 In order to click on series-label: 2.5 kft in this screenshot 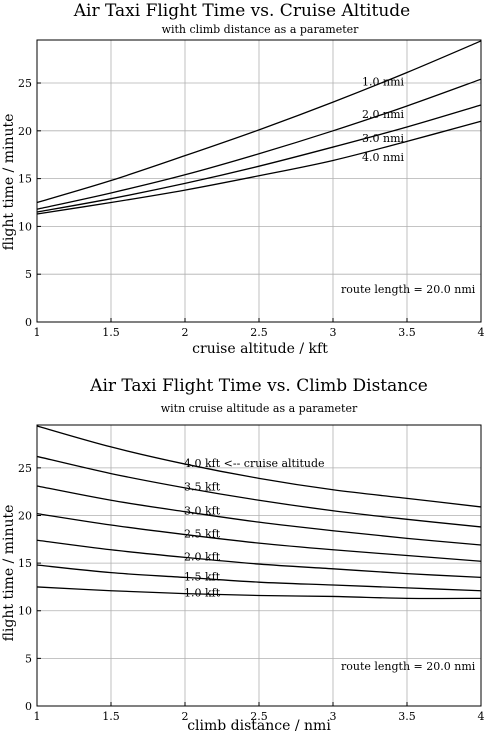, I will do `click(202, 533)`.